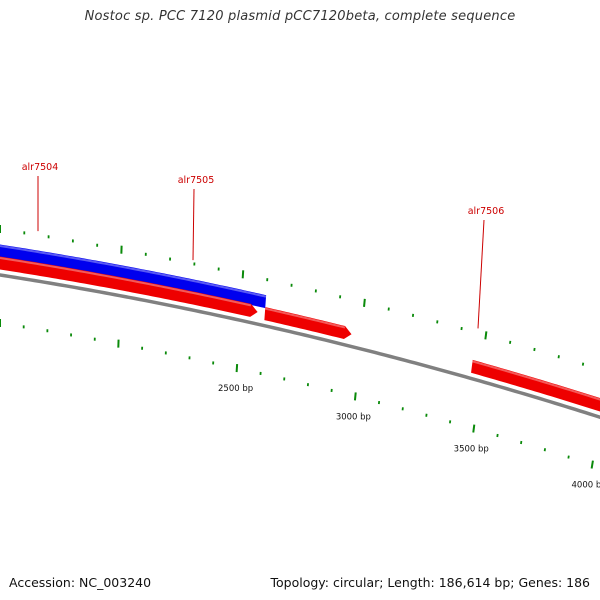  I want to click on gene-label-alr7504: alr7504, so click(40, 167).